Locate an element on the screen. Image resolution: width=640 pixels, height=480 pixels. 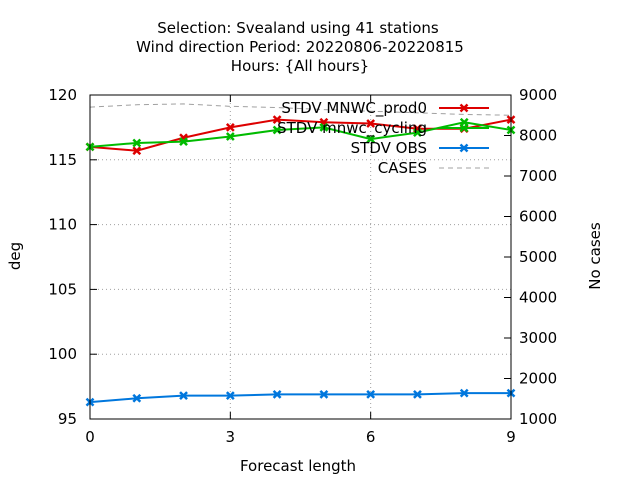
y2-tick-label: 9000 is located at coordinates (538, 95).